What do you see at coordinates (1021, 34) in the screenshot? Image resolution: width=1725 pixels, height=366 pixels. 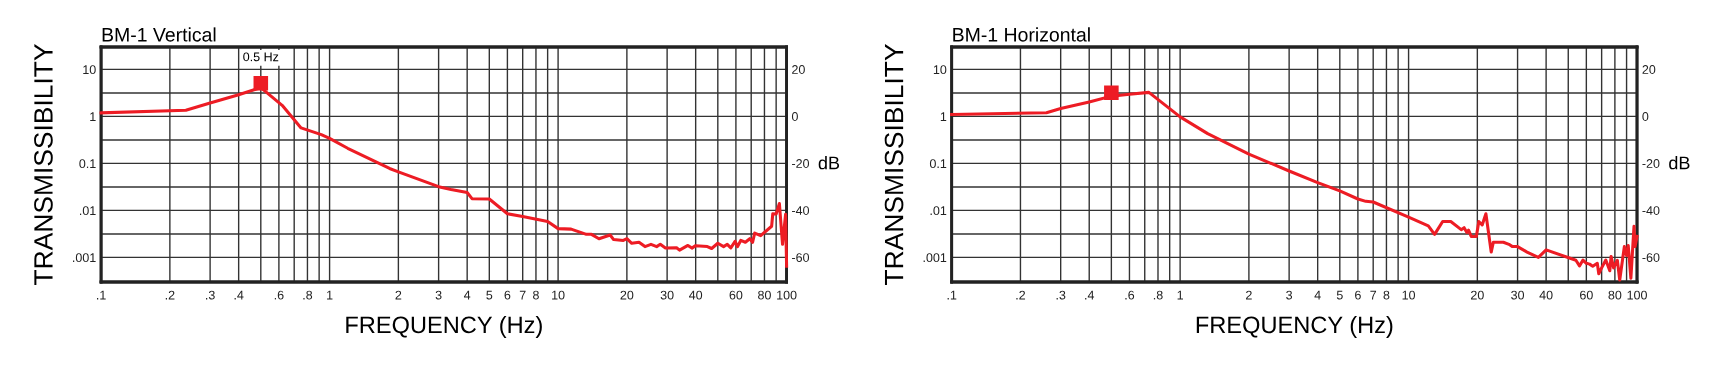 I see `chart-title: BM-1 Horizontal` at bounding box center [1021, 34].